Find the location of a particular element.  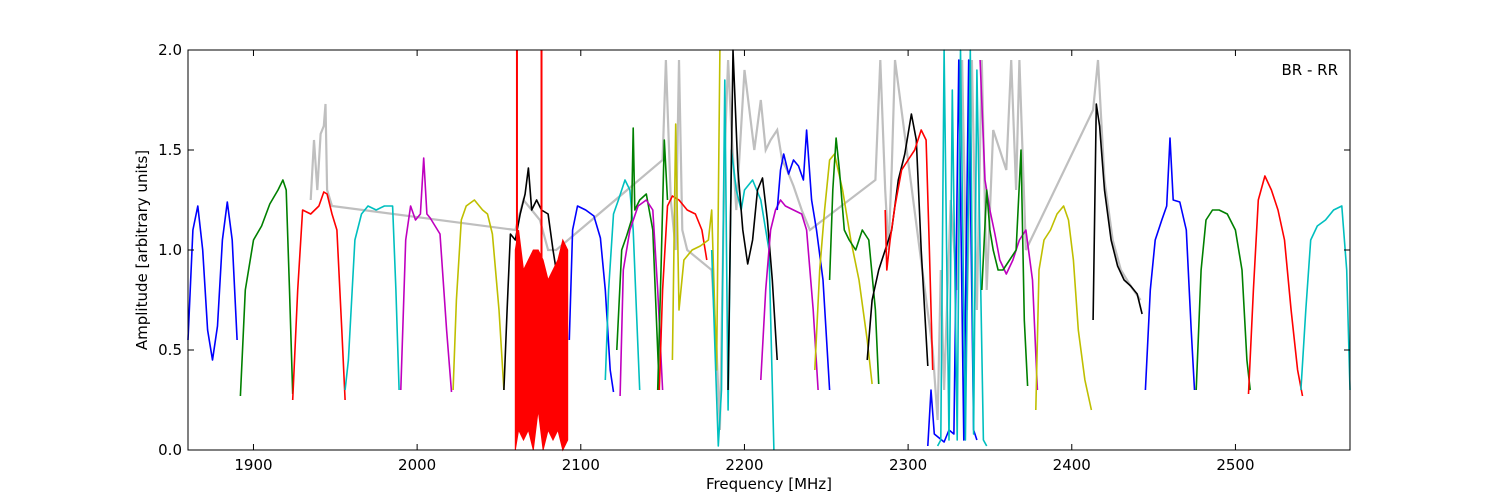

y-tick-label: 0.0 is located at coordinates (170, 450).